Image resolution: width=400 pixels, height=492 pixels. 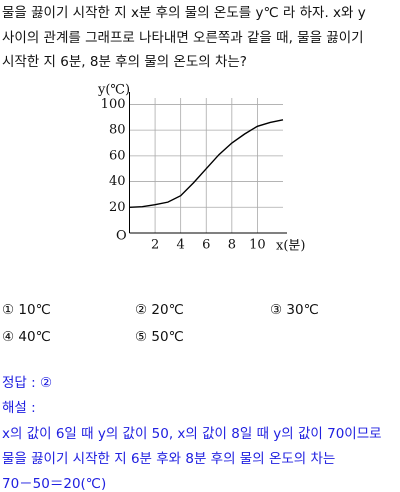 What do you see at coordinates (117, 207) in the screenshot?
I see `y-tick-label: 20` at bounding box center [117, 207].